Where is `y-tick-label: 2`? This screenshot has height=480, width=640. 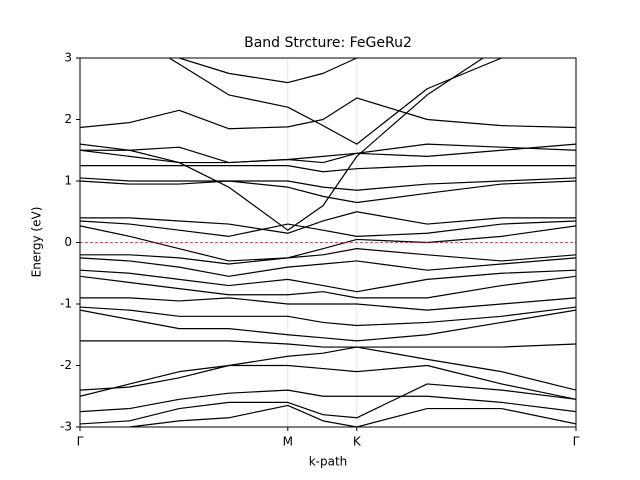
y-tick-label: 2 is located at coordinates (68, 119).